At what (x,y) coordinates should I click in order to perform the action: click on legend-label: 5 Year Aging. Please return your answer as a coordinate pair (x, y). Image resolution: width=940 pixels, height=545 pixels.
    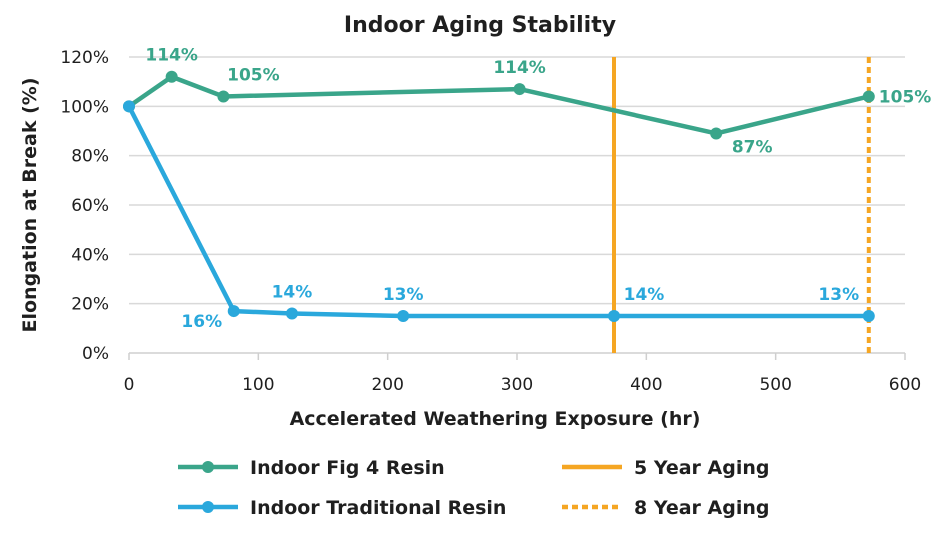
    Looking at the image, I should click on (702, 468).